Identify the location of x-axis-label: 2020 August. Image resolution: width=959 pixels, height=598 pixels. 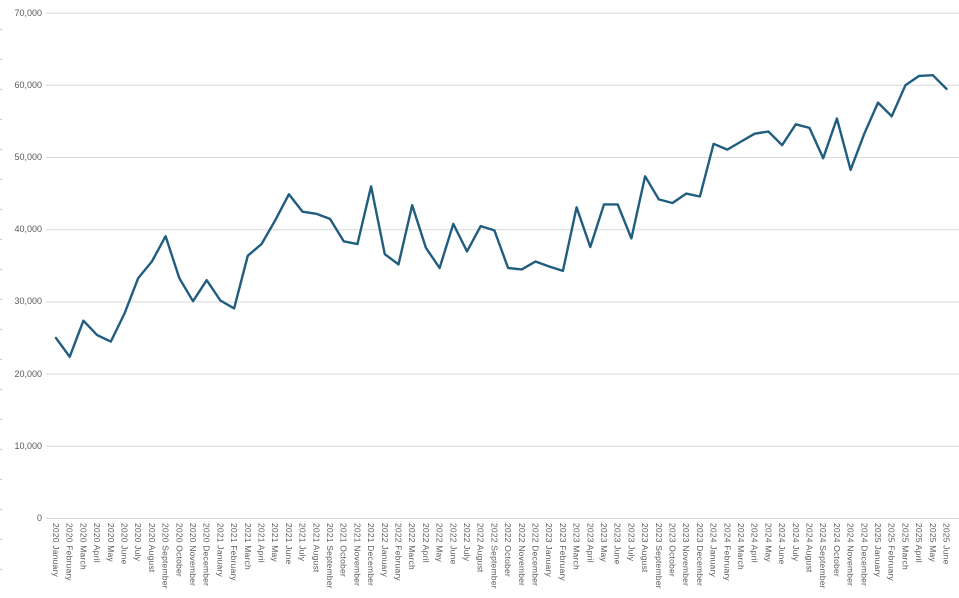
(151, 548).